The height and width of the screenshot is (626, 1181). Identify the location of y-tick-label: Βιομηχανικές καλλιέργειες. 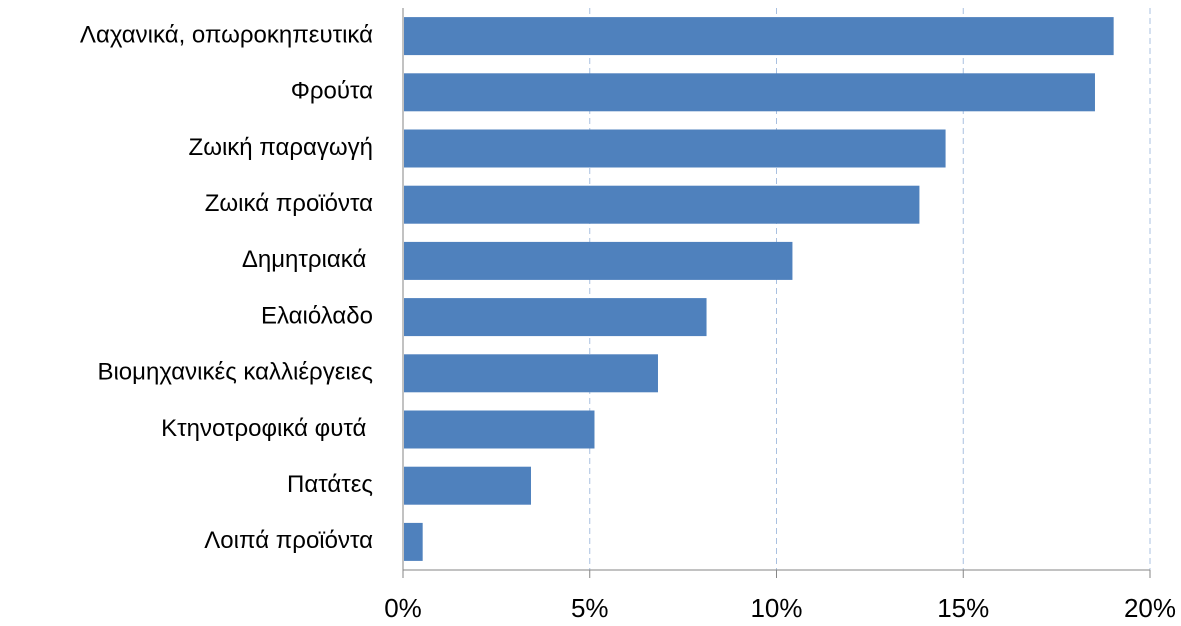
(235, 372).